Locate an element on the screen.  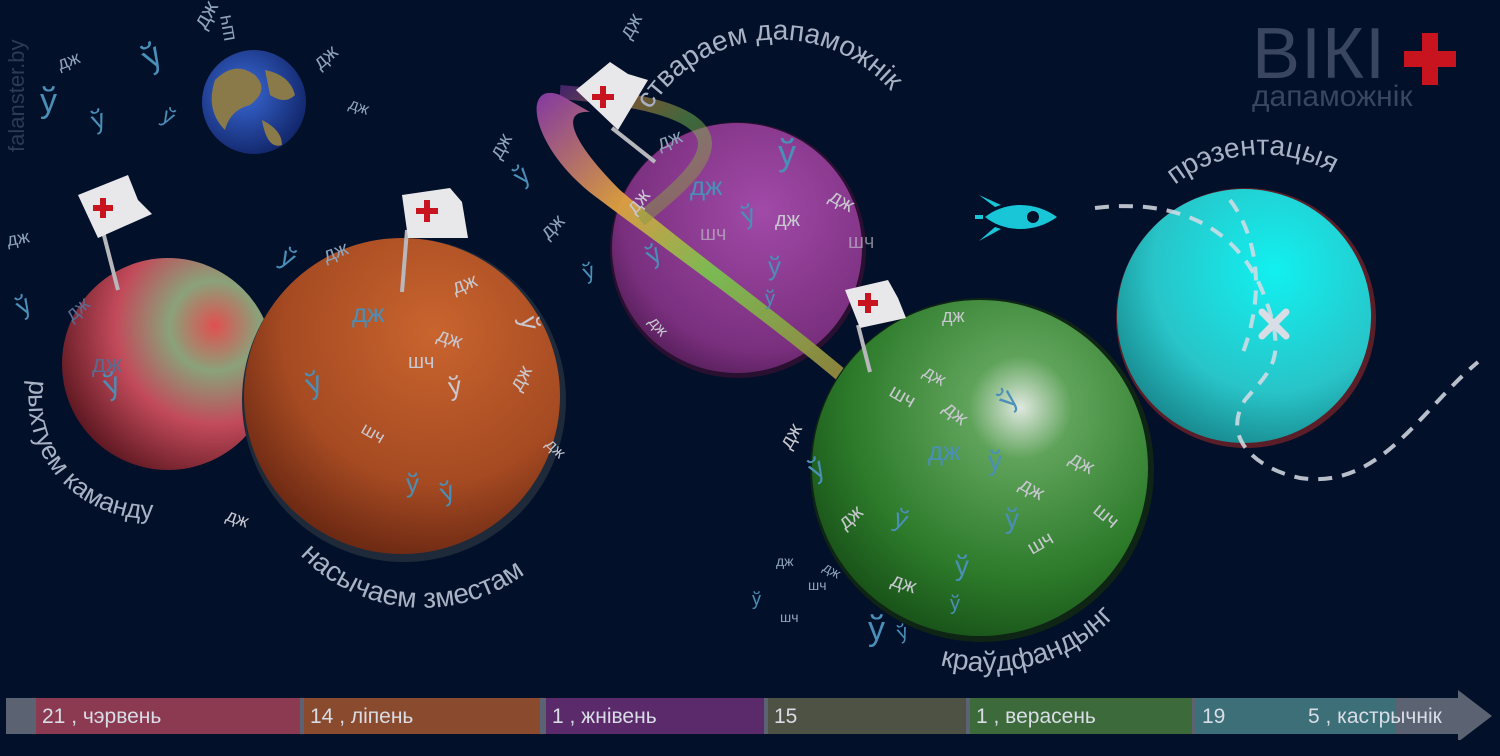
site-text: falanster.by is located at coordinates (16, 95).